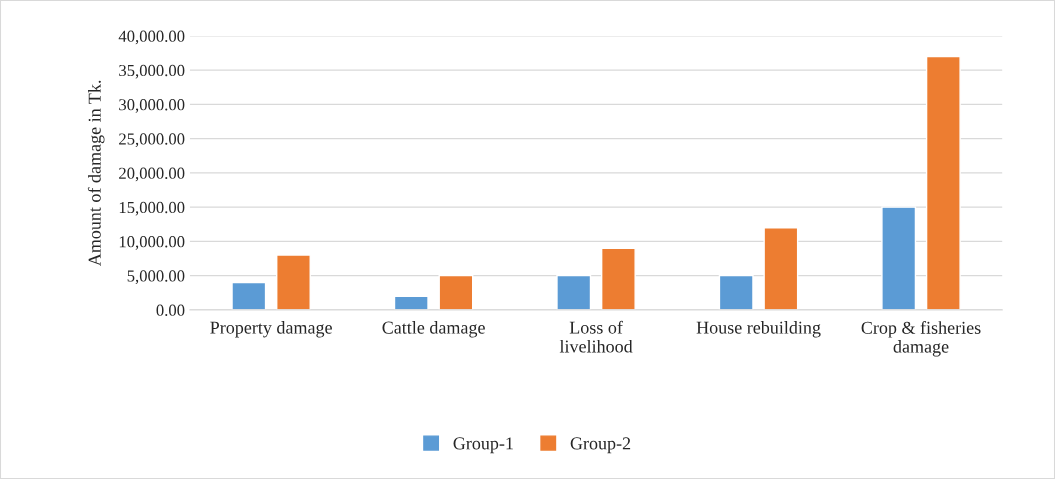  I want to click on y-tick-label: 35,000.00, so click(152, 71).